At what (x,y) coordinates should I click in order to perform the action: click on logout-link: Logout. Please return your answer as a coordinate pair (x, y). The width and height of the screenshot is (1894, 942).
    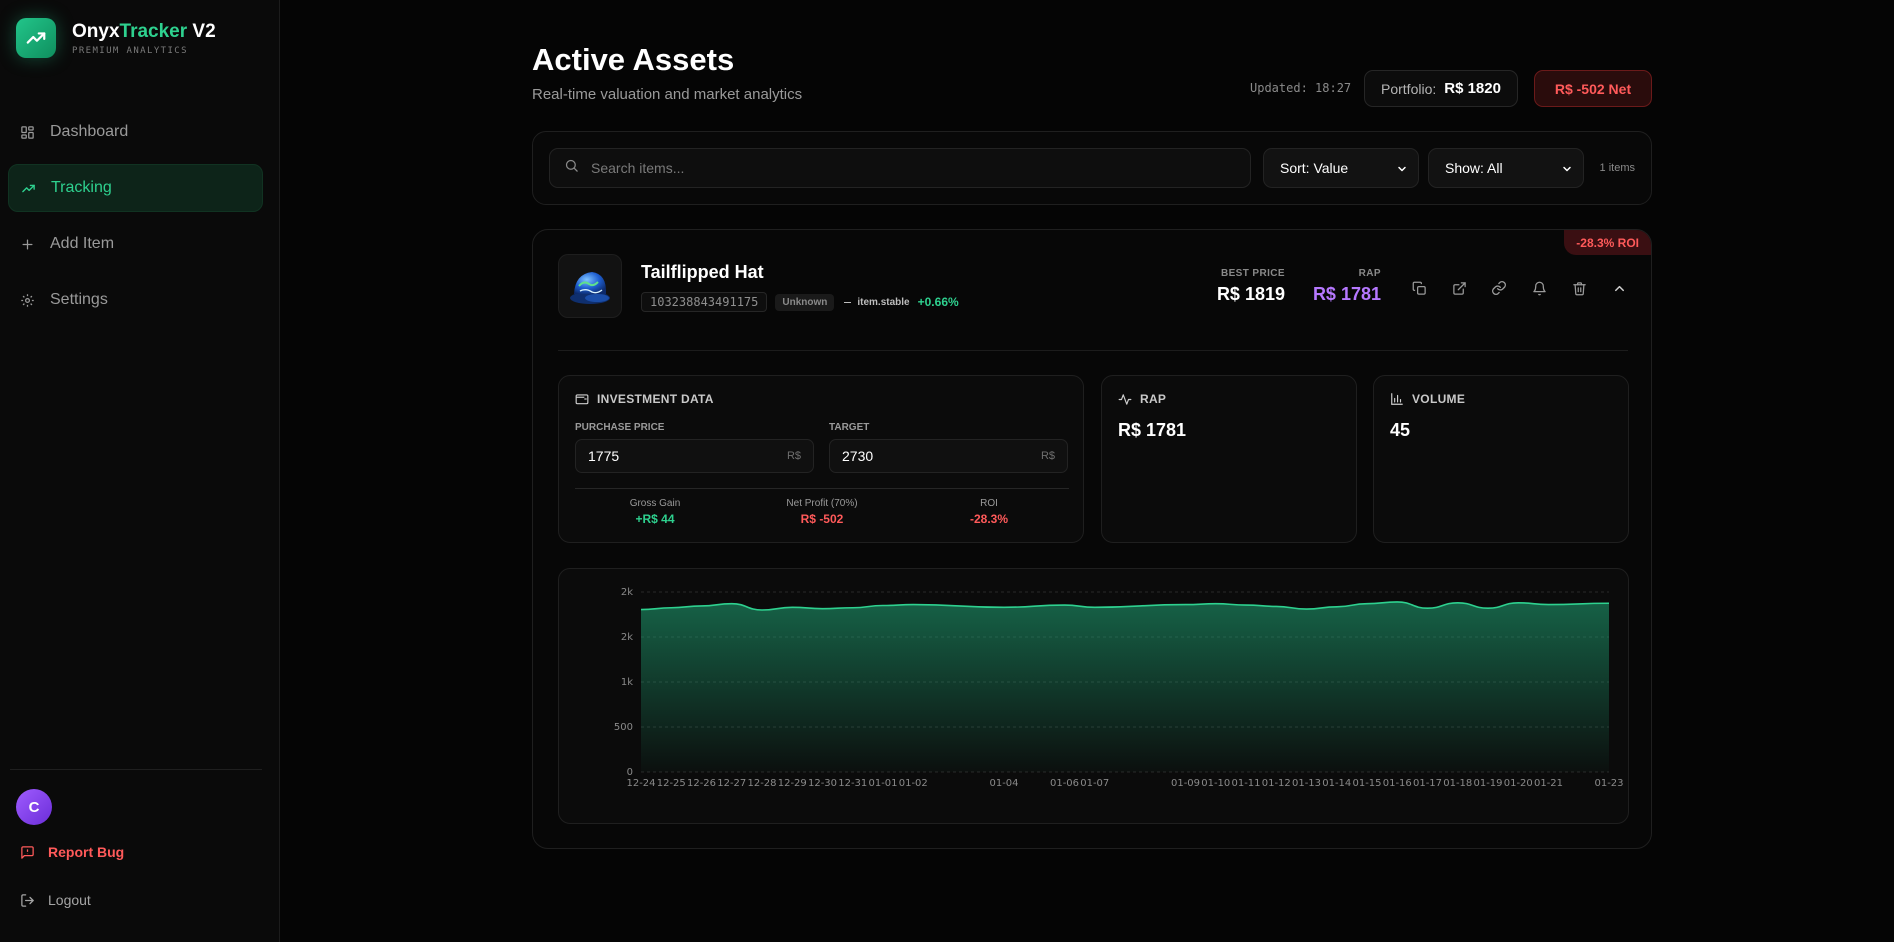
    Looking at the image, I should click on (55, 900).